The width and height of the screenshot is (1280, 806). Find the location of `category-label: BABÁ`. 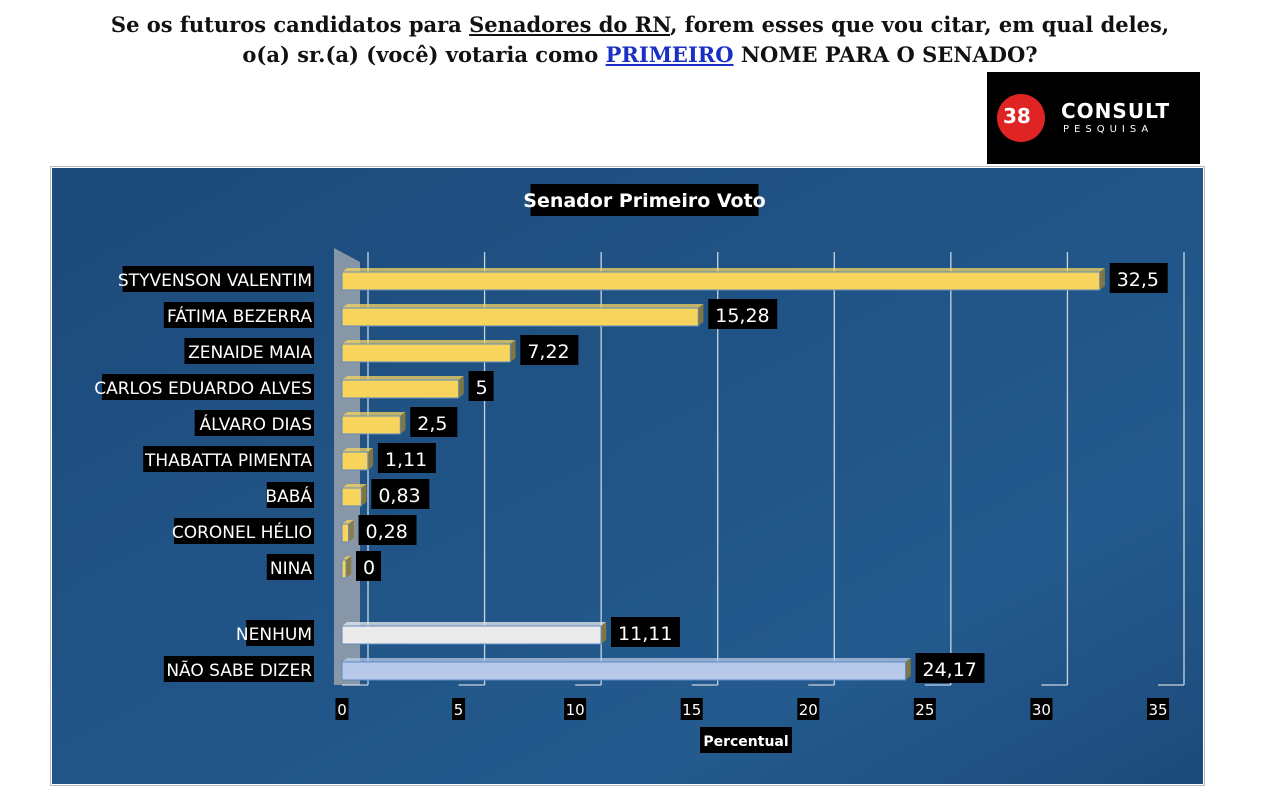

category-label: BABÁ is located at coordinates (288, 496).